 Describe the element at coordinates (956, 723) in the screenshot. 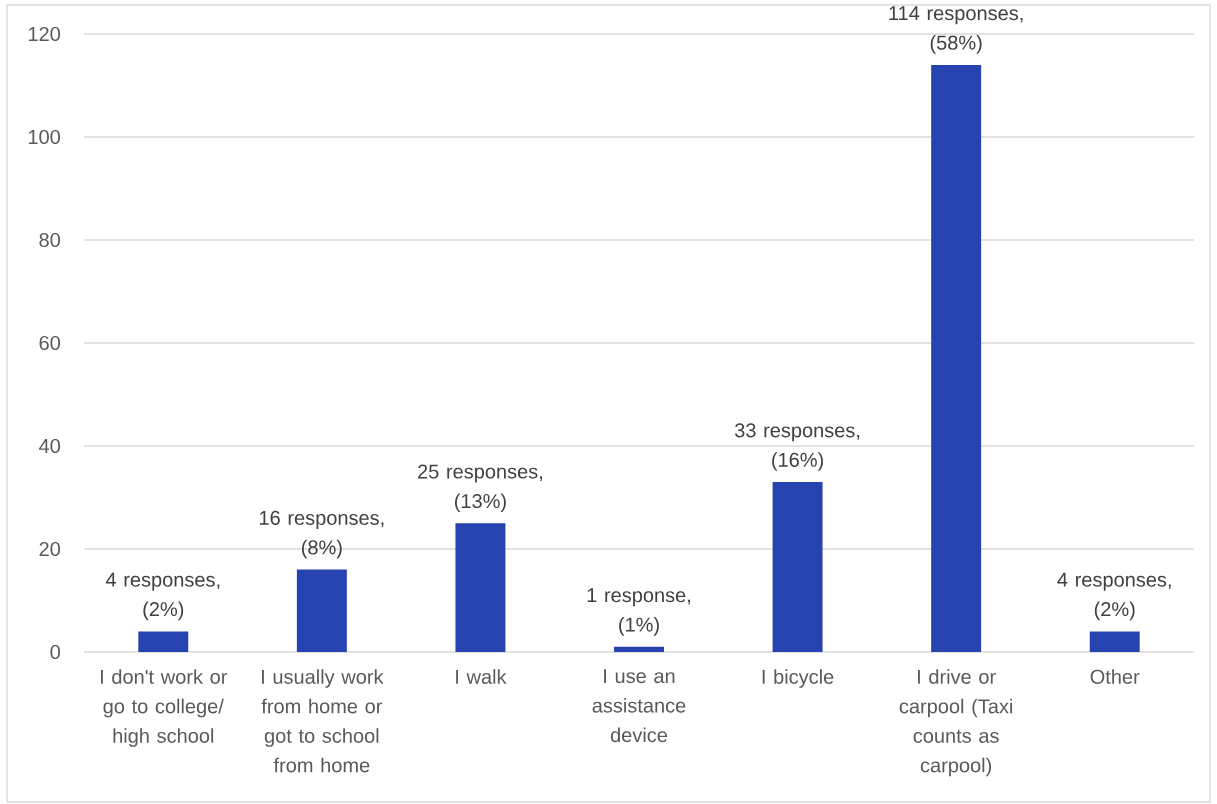

I see `x-tick-label: I drive or carpool (Taxi counts as carpool)` at that location.